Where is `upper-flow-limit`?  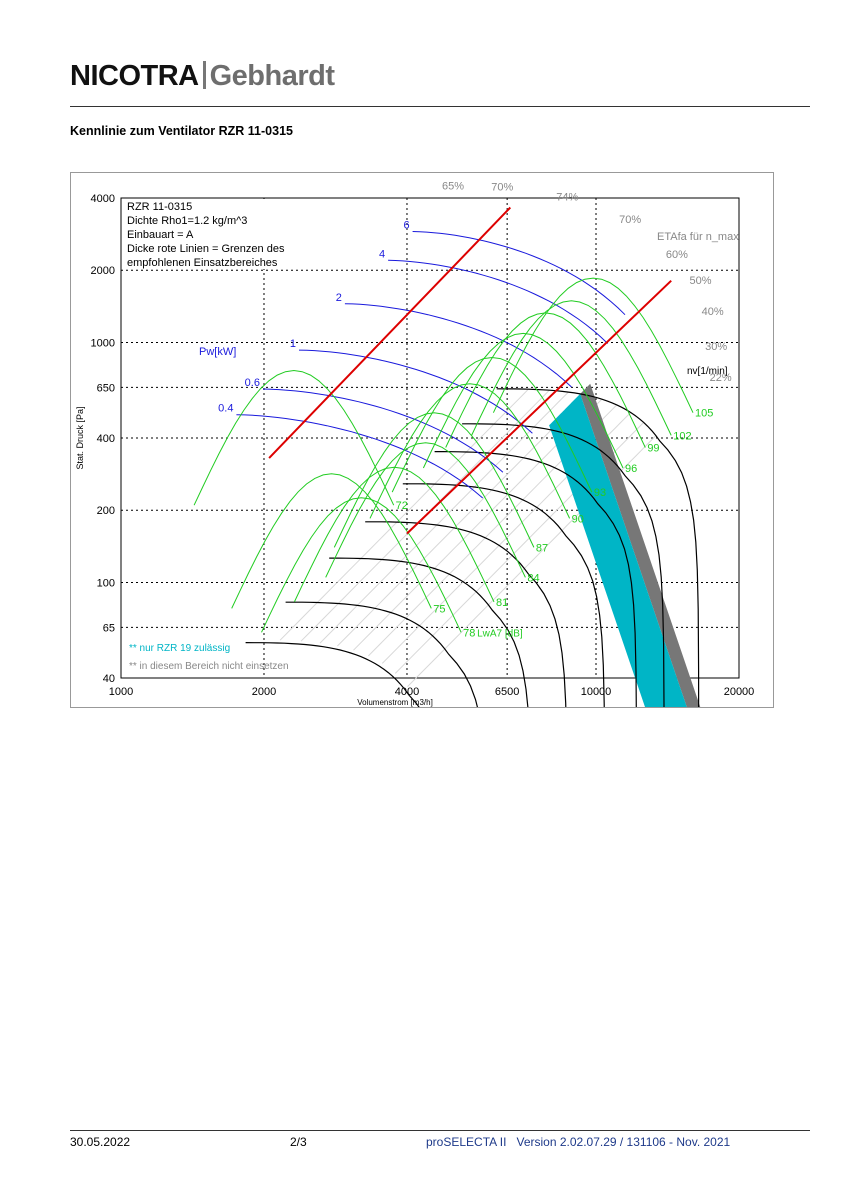
upper-flow-limit is located at coordinates (539, 407).